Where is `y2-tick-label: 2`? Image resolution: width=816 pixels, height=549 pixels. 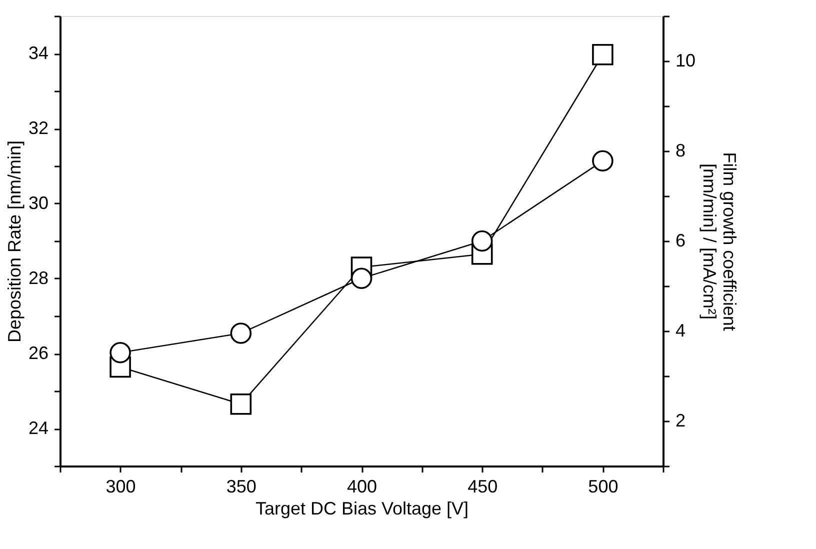 y2-tick-label: 2 is located at coordinates (681, 420).